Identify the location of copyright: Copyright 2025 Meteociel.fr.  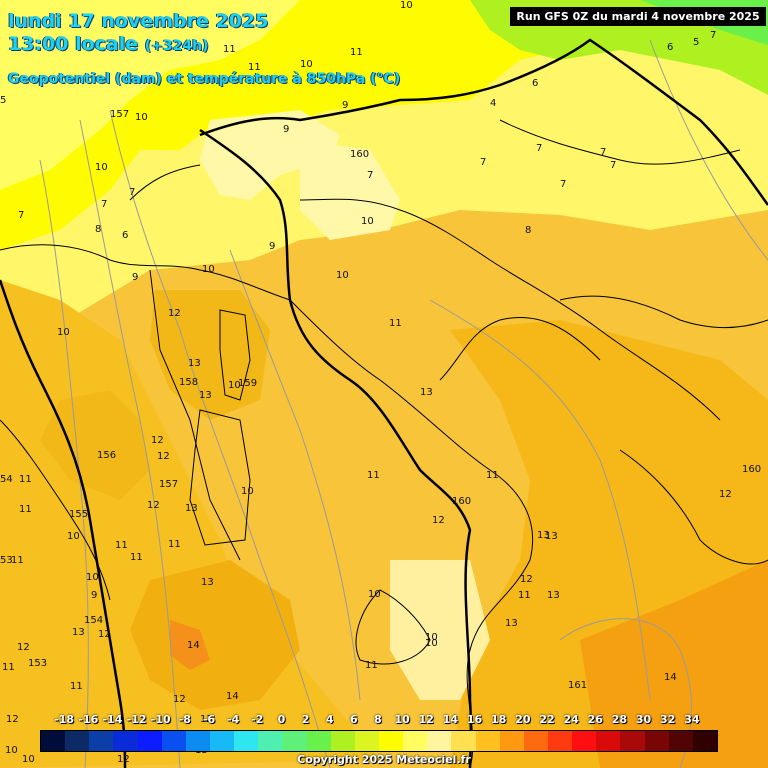
(384, 759).